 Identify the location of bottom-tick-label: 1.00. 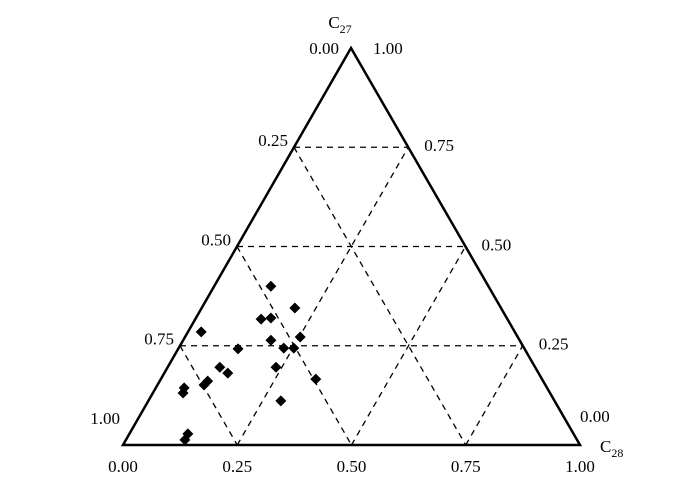
(580, 466).